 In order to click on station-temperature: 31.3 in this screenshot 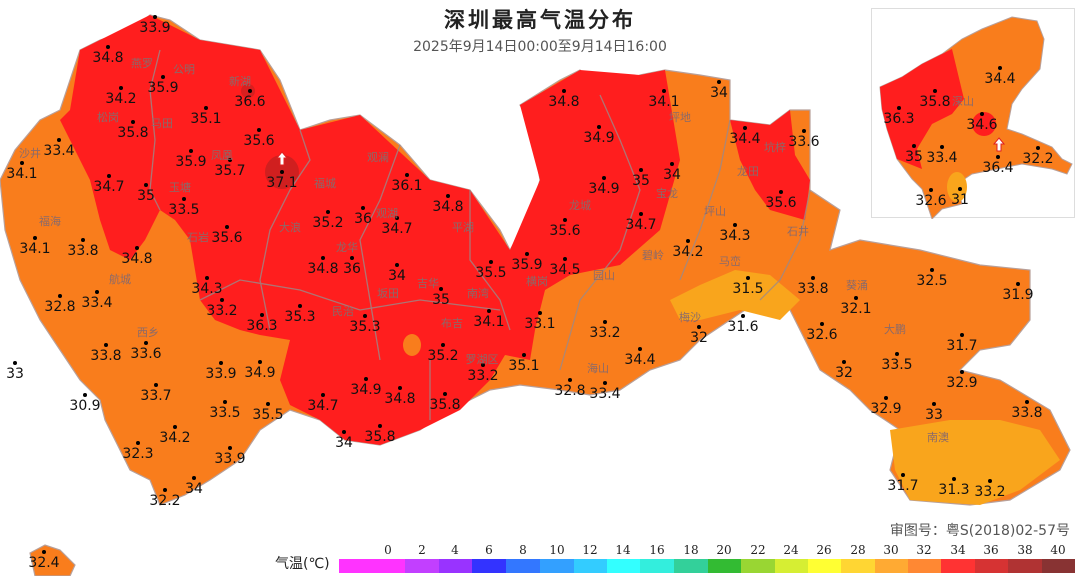, I will do `click(954, 490)`.